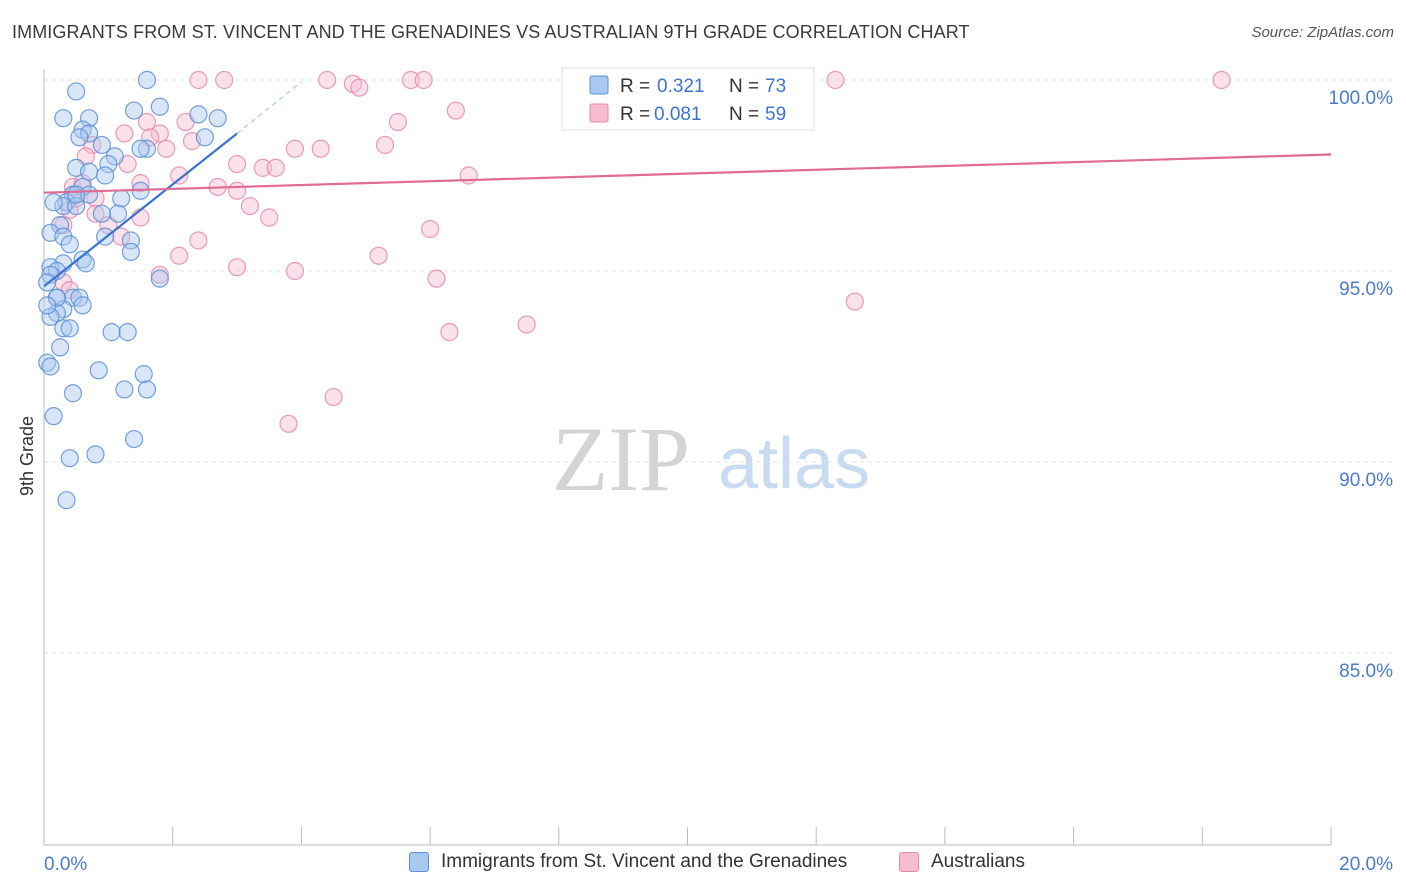 This screenshot has width=1406, height=892. What do you see at coordinates (909, 862) in the screenshot?
I see `legend-swatch-australians` at bounding box center [909, 862].